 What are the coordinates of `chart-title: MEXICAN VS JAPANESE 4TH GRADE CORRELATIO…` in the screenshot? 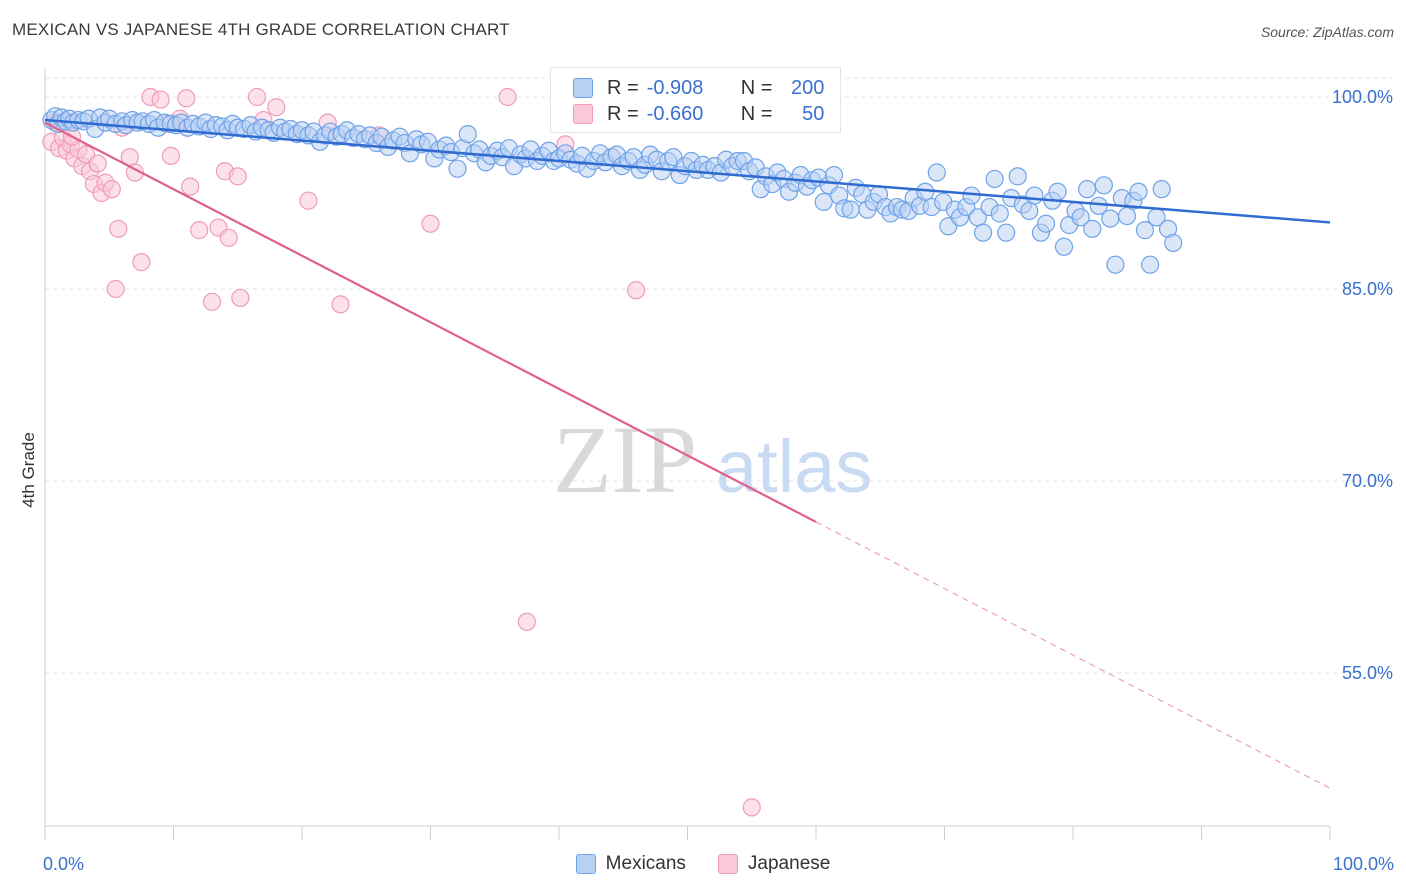 It's located at (261, 29).